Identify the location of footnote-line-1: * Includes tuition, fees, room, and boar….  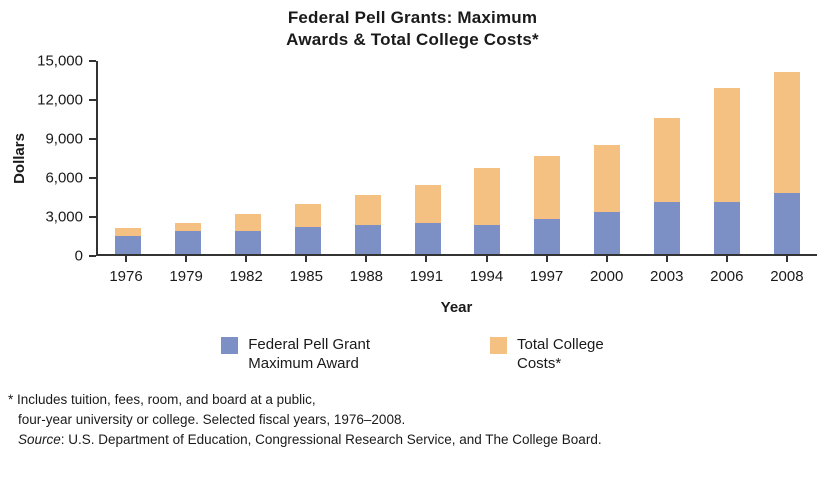
(162, 399).